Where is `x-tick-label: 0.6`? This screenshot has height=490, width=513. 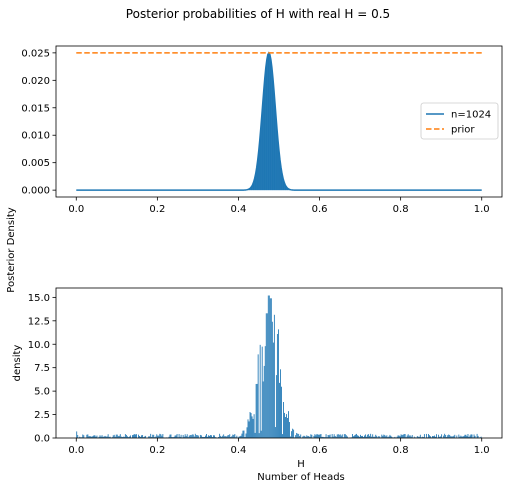 x-tick-label: 0.6 is located at coordinates (320, 209).